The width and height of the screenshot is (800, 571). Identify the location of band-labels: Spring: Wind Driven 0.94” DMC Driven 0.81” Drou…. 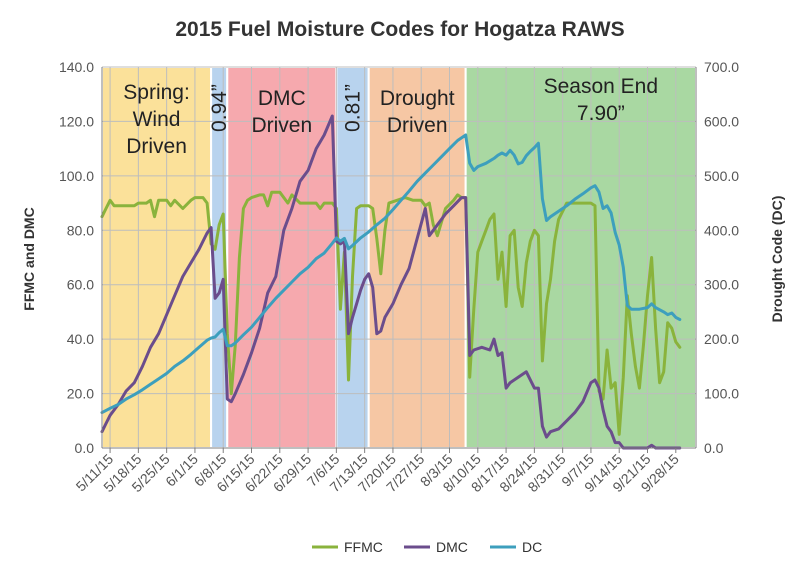
(390, 116).